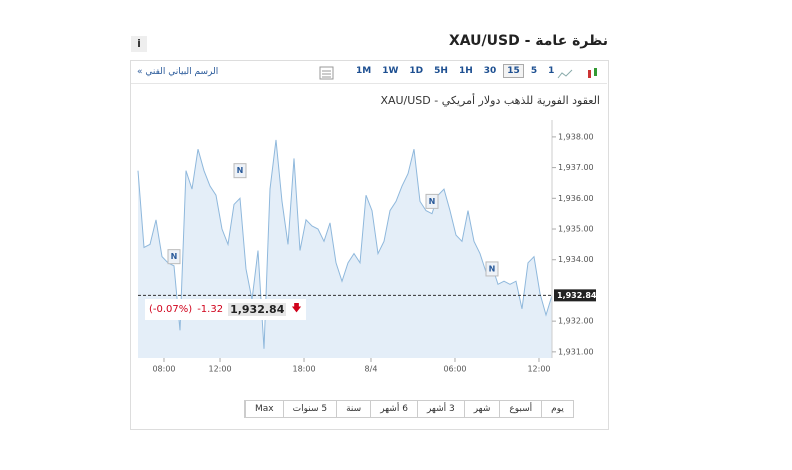 The width and height of the screenshot is (792, 470). I want to click on y-tick-label: 1,932.00, so click(576, 321).